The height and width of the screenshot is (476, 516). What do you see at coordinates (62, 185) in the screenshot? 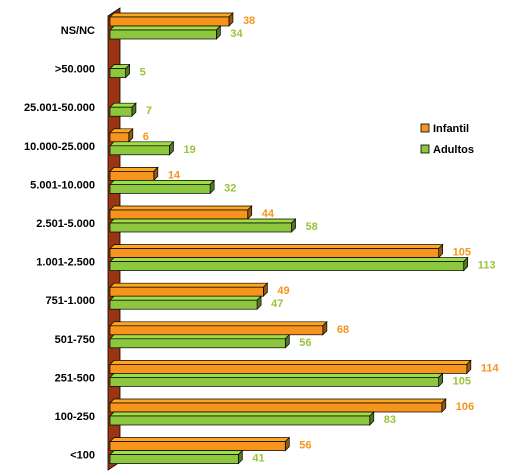
I see `category-label: 5.001-10.000` at bounding box center [62, 185].